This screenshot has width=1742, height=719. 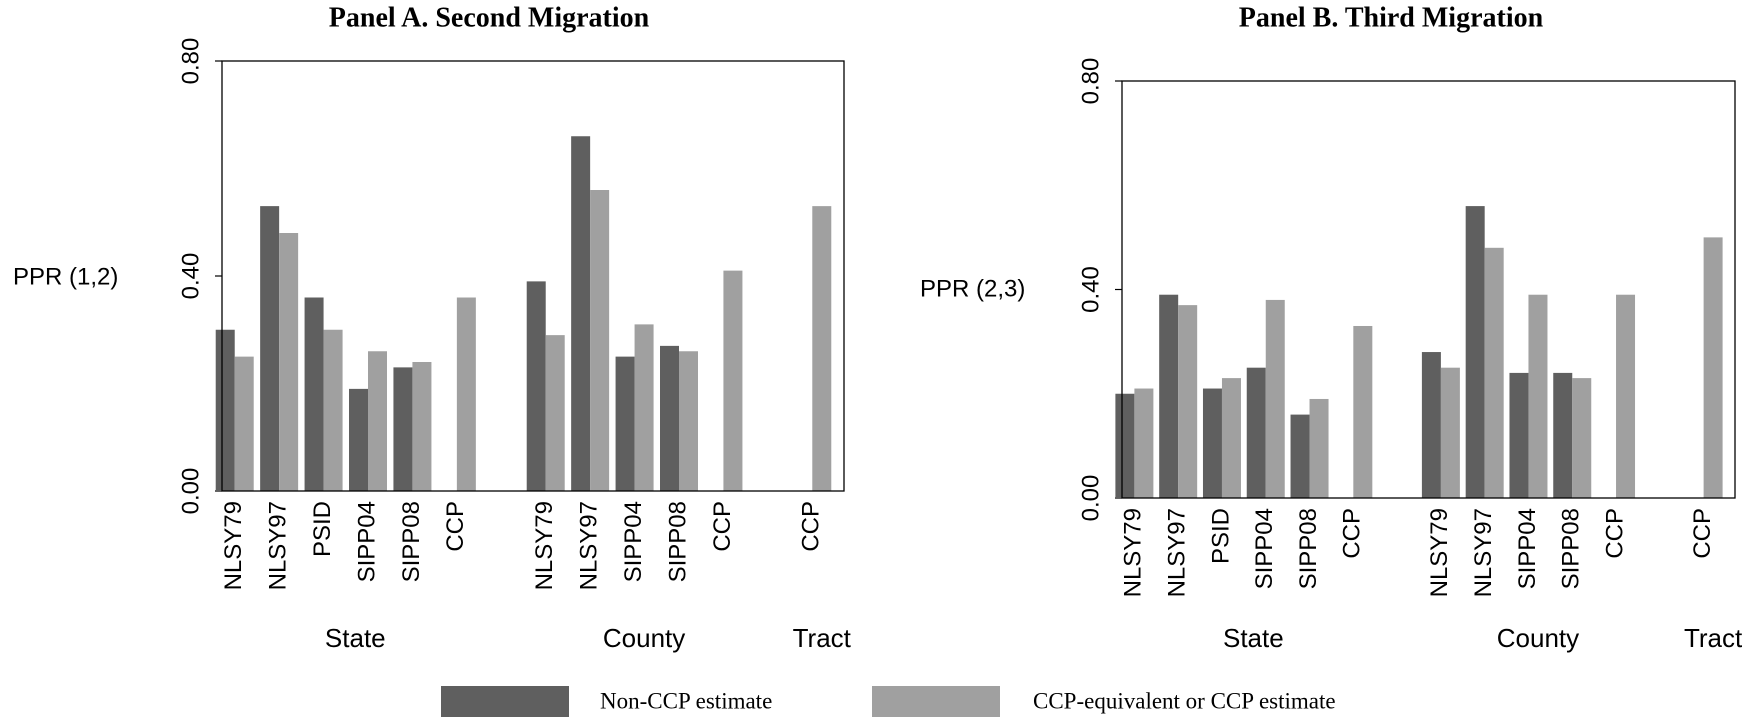 What do you see at coordinates (686, 700) in the screenshot?
I see `legend-label: Non-CCP estimate` at bounding box center [686, 700].